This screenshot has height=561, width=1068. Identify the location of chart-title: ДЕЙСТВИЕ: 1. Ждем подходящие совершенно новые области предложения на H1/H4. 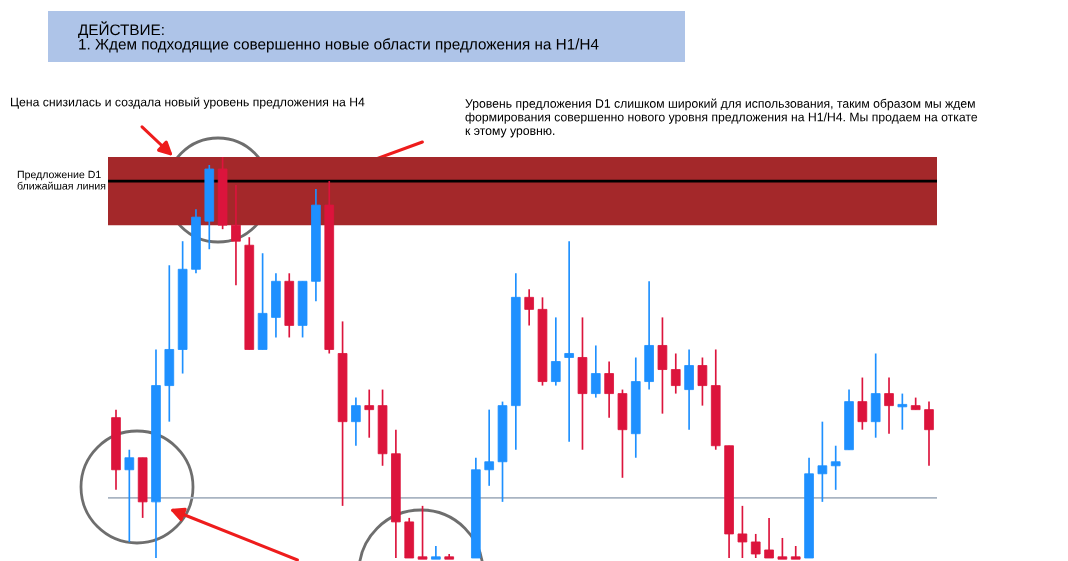
(338, 37).